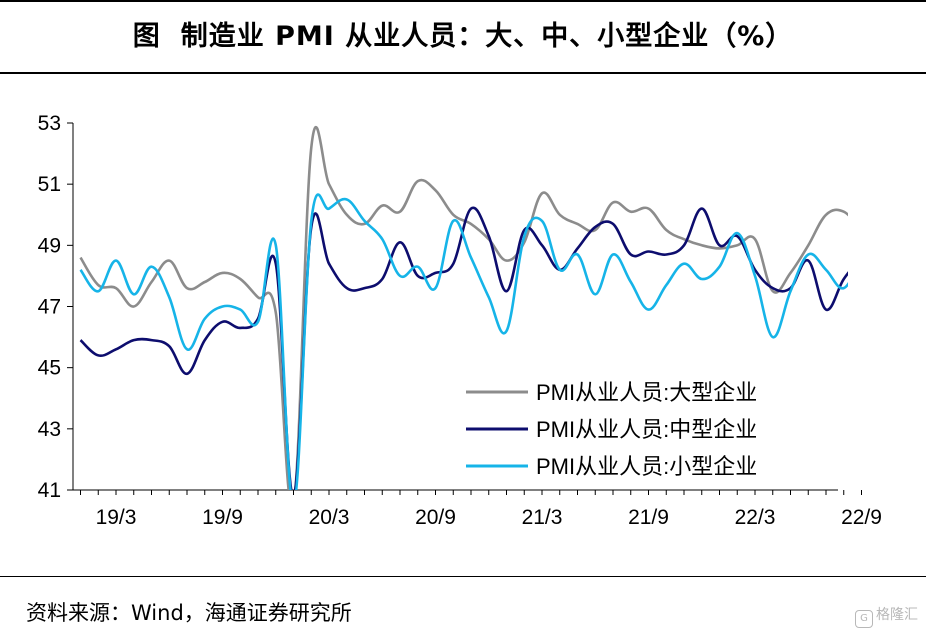 This screenshot has height=634, width=926. I want to click on x-tick-label: 19/3, so click(116, 517).